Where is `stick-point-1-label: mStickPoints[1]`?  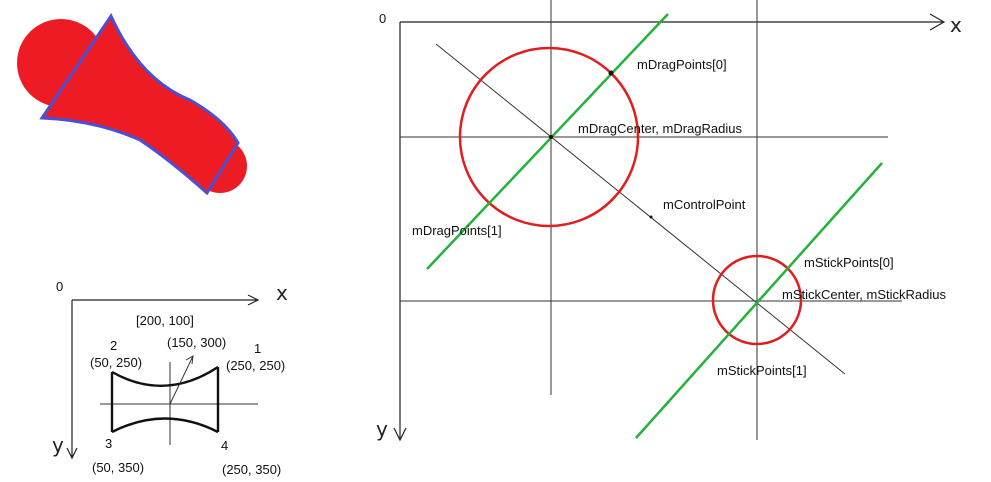 stick-point-1-label: mStickPoints[1] is located at coordinates (762, 370).